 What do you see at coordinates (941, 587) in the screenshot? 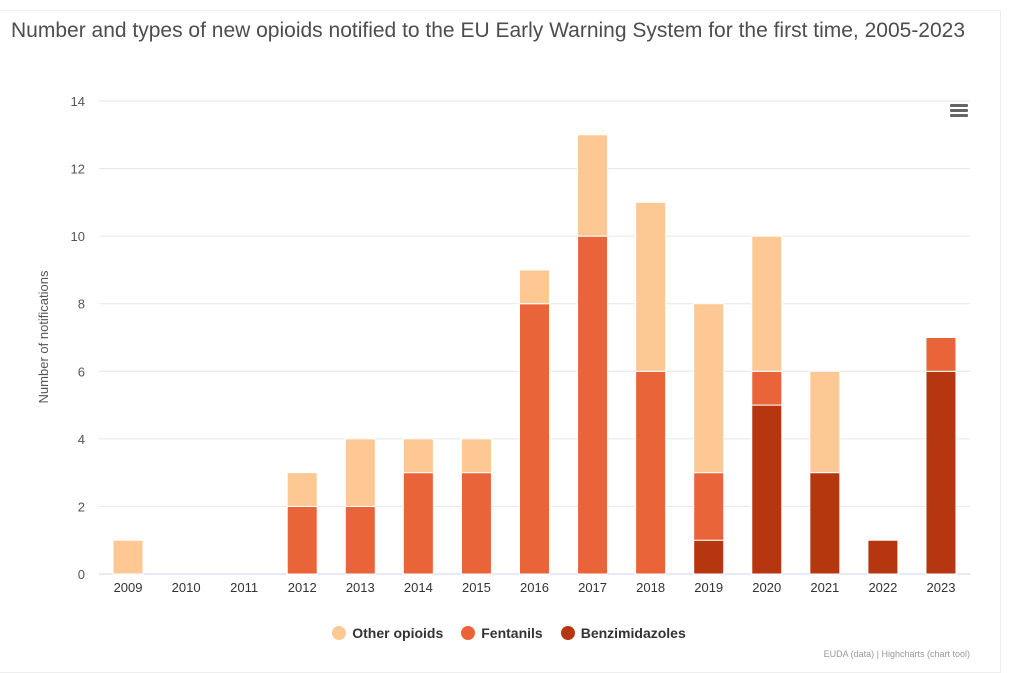
I see `x-tick-label: 2023` at bounding box center [941, 587].